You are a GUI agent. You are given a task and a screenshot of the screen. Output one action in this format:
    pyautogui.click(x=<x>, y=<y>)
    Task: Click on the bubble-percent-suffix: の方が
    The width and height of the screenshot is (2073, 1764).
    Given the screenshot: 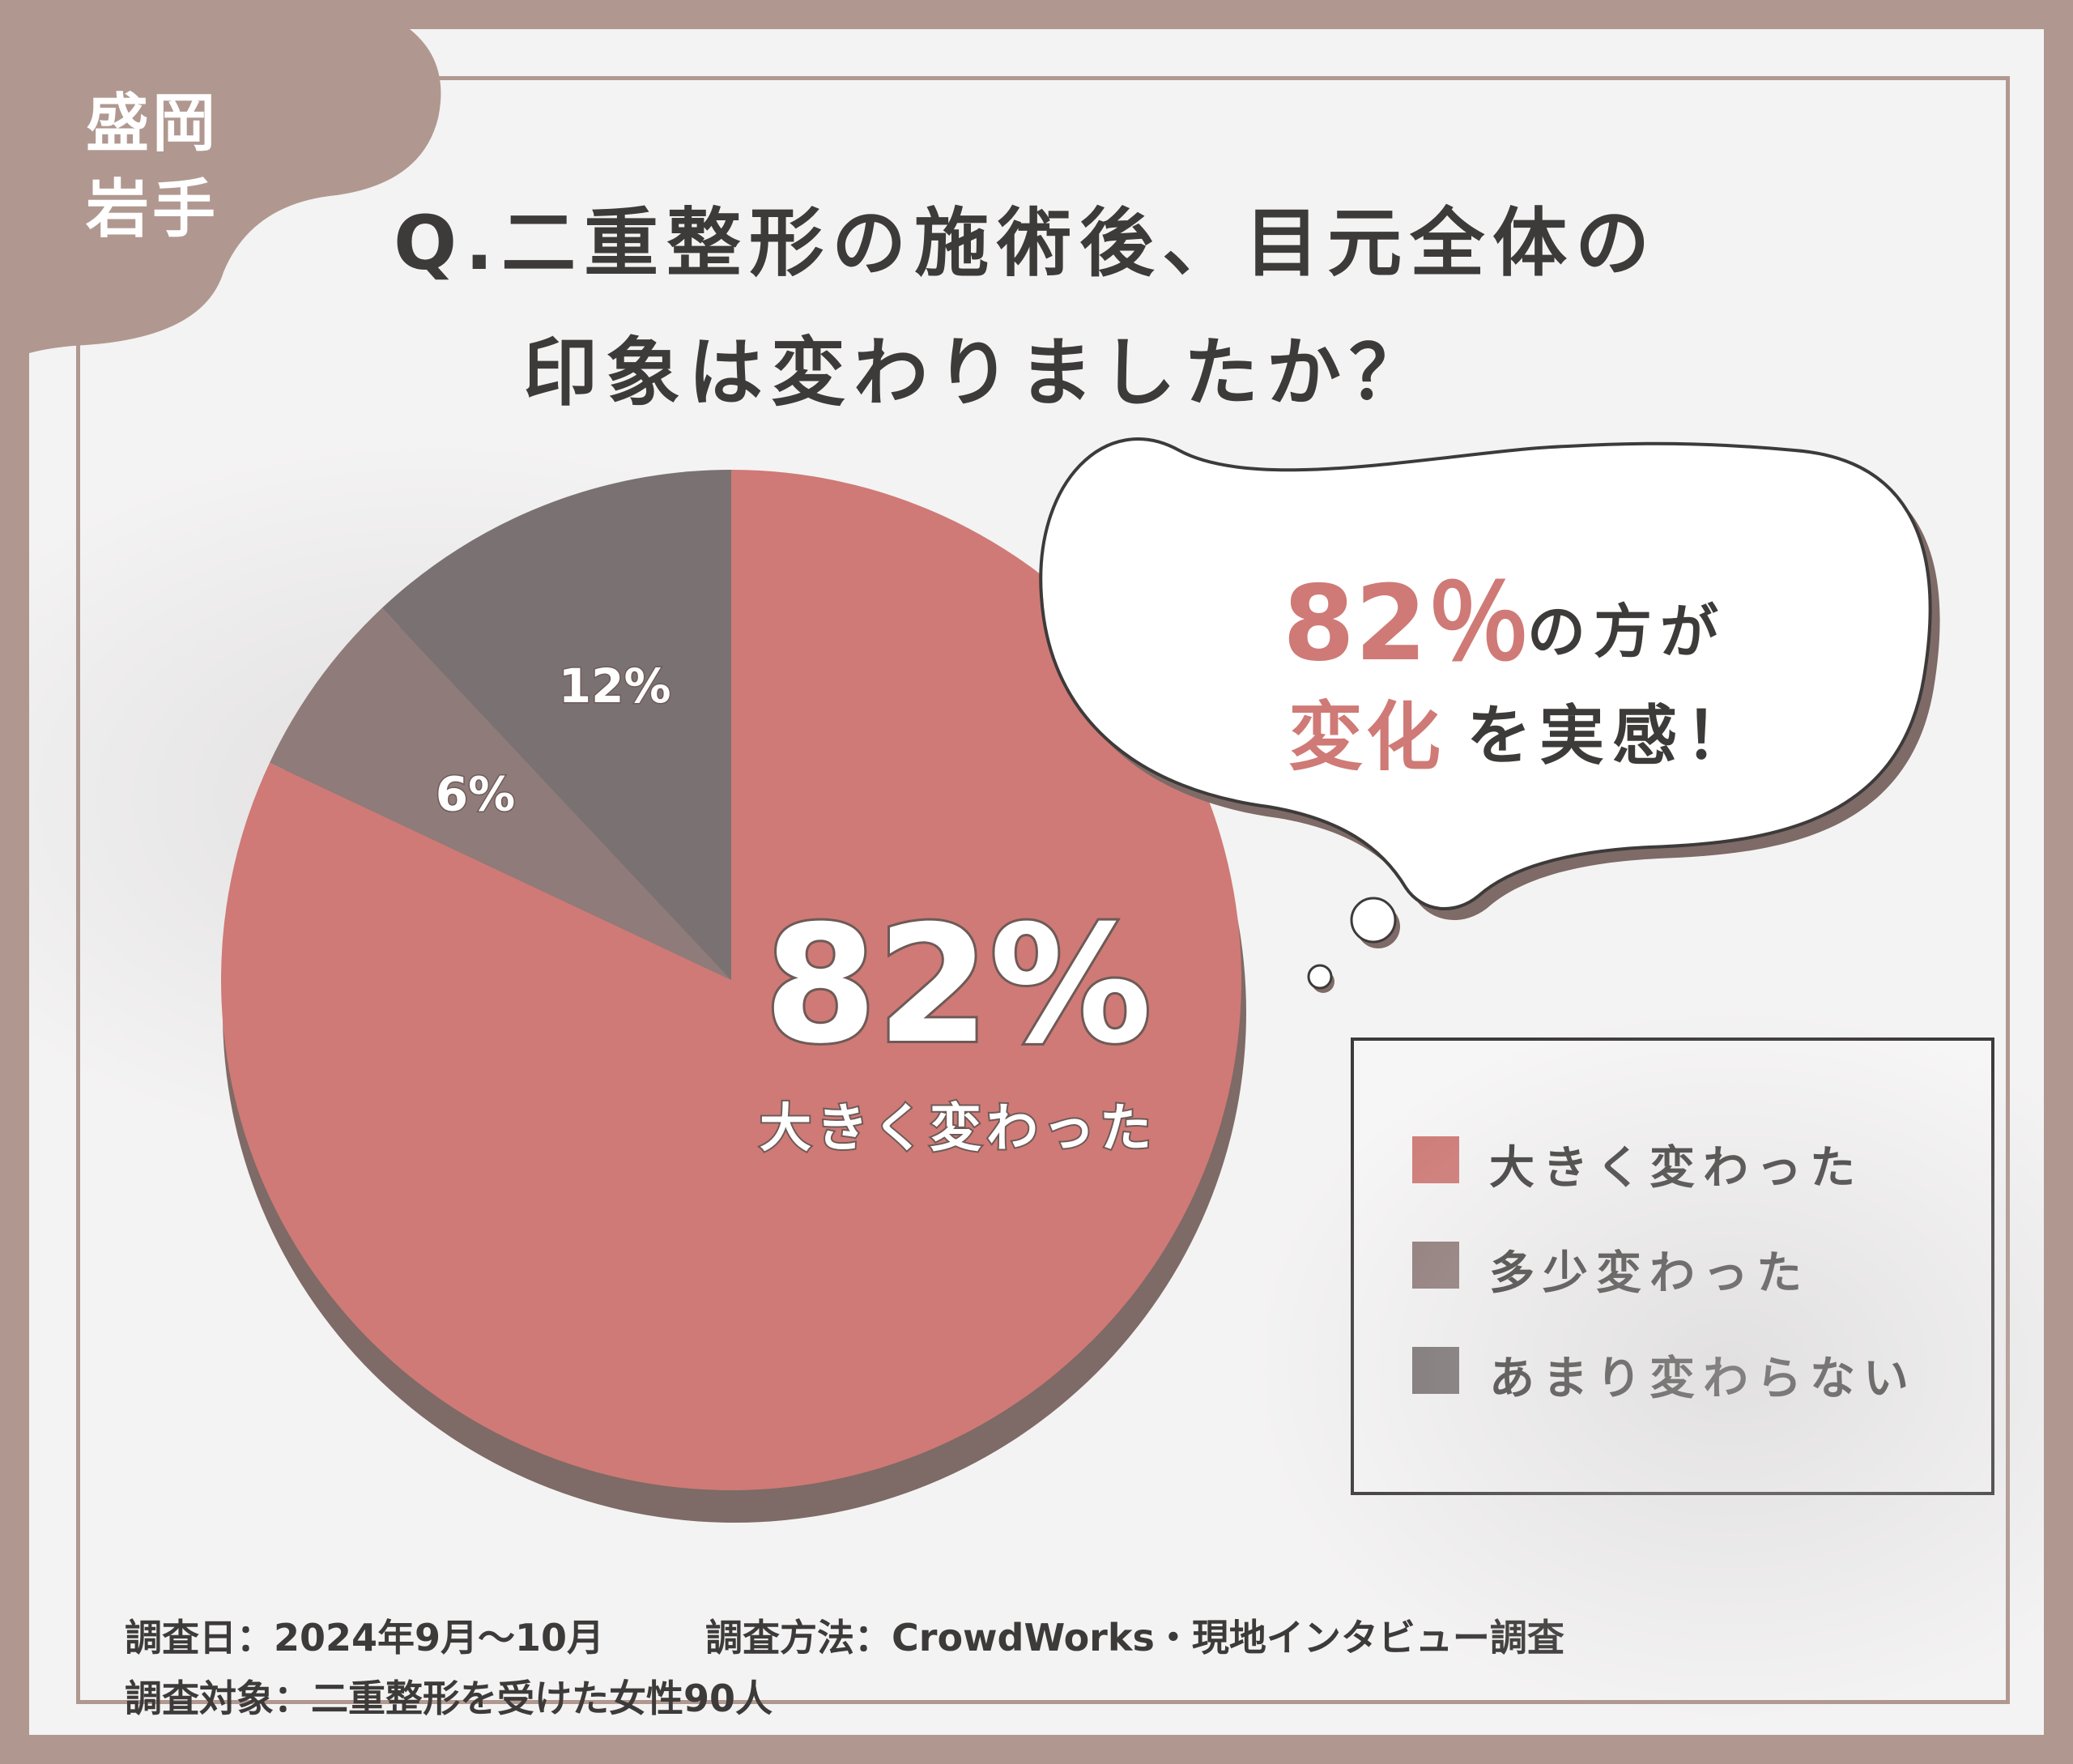 What is the action you would take?
    pyautogui.click(x=1627, y=632)
    